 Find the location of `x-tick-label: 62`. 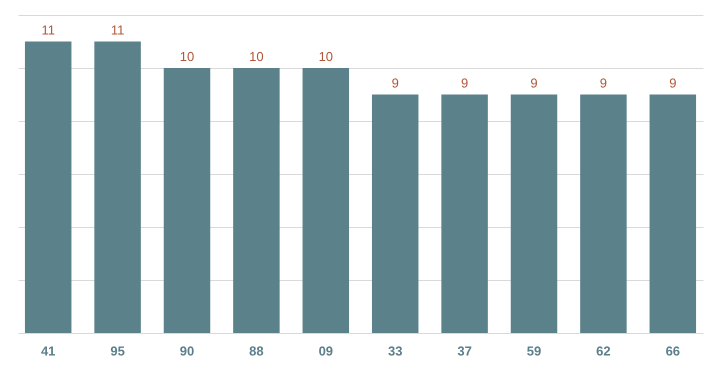

x-tick-label: 62 is located at coordinates (603, 351).